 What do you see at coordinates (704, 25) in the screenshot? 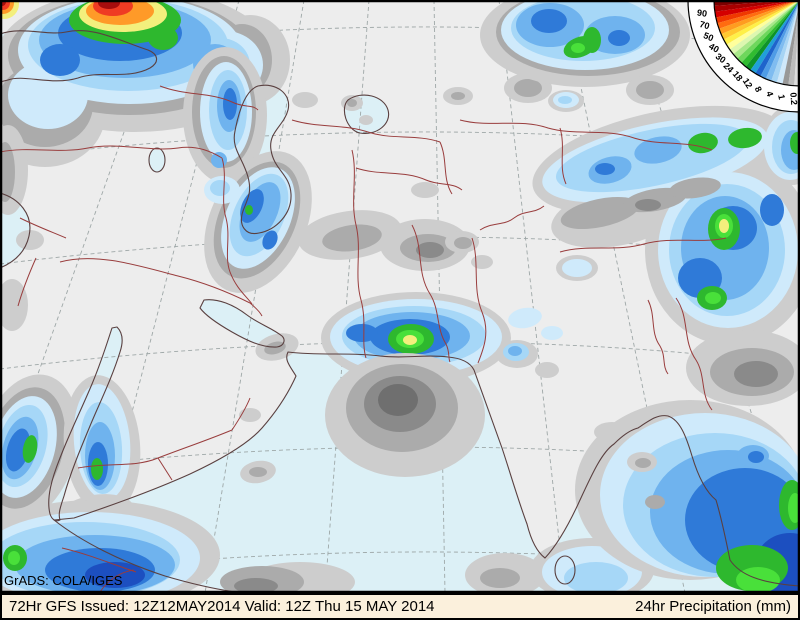
I see `legend-value-label: 70` at bounding box center [704, 25].